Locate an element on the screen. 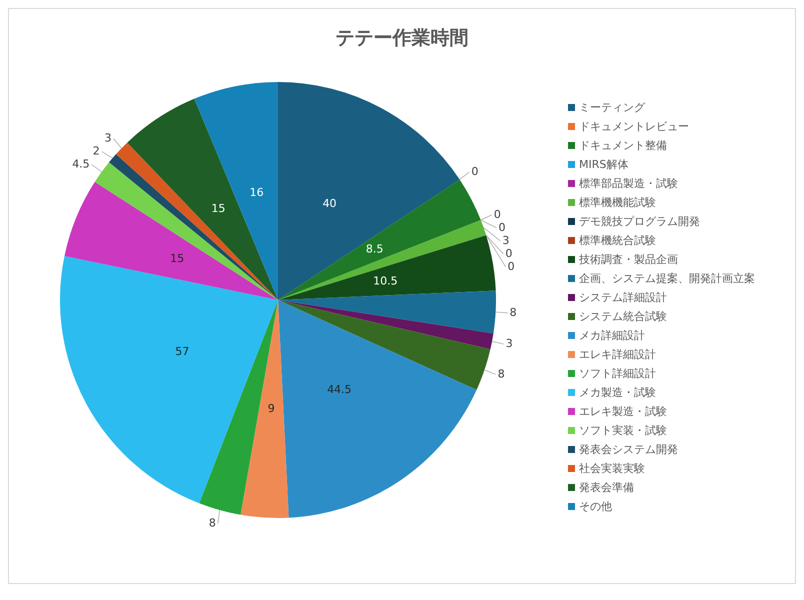 The width and height of the screenshot is (804, 600). legend-label: エレキ詳細設計 is located at coordinates (617, 355).